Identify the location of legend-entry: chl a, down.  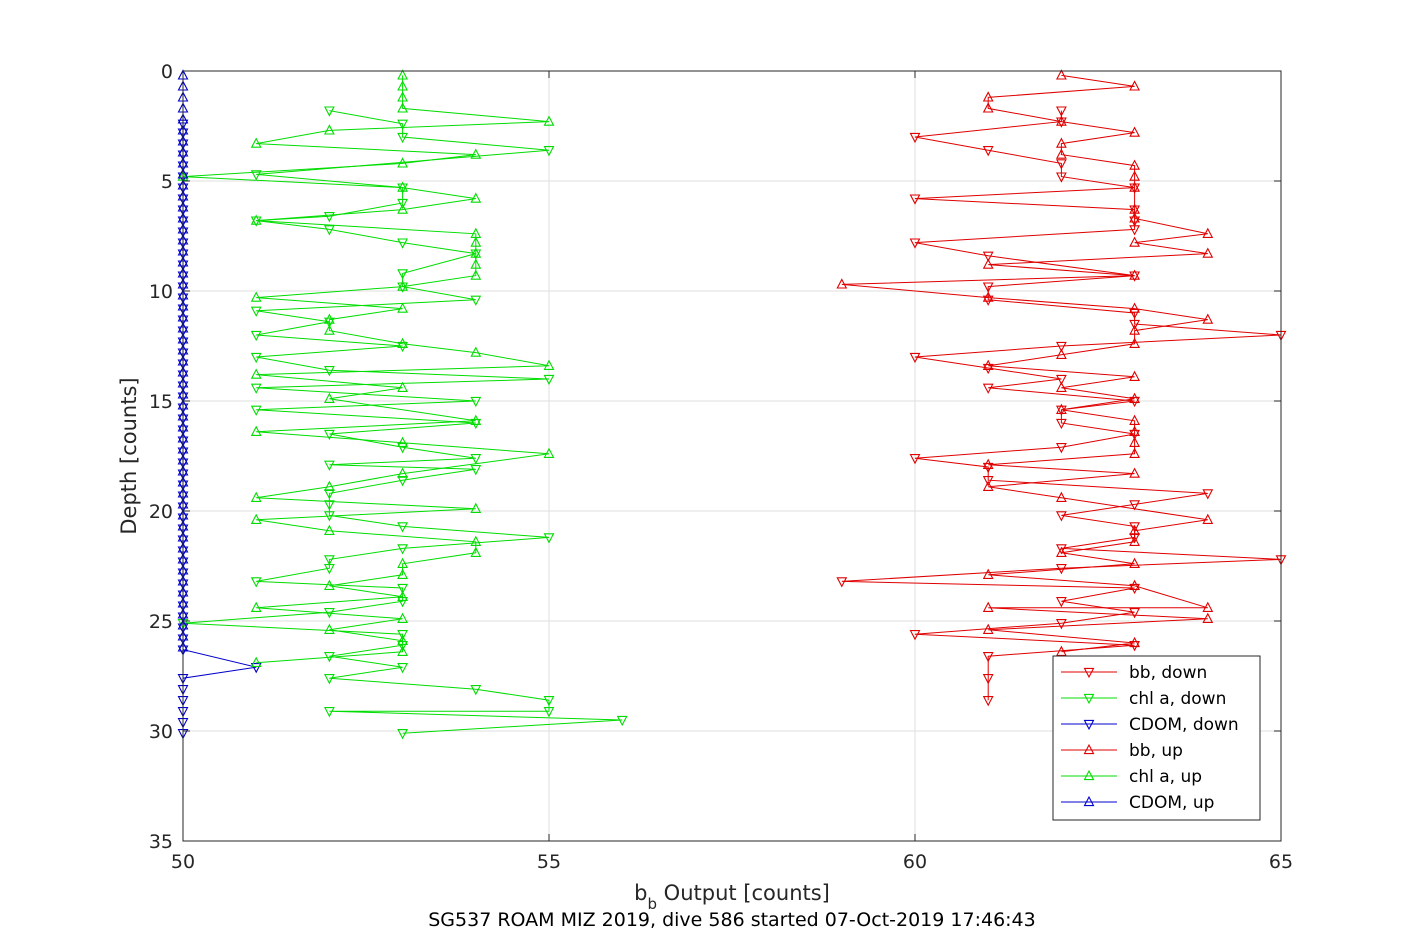
(1143, 699).